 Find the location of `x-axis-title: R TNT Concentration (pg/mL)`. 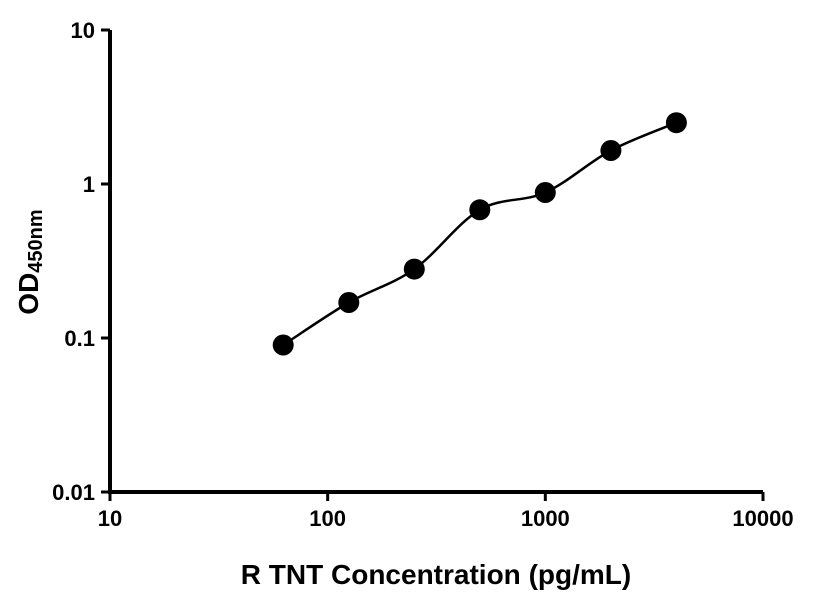

x-axis-title: R TNT Concentration (pg/mL) is located at coordinates (436, 574).